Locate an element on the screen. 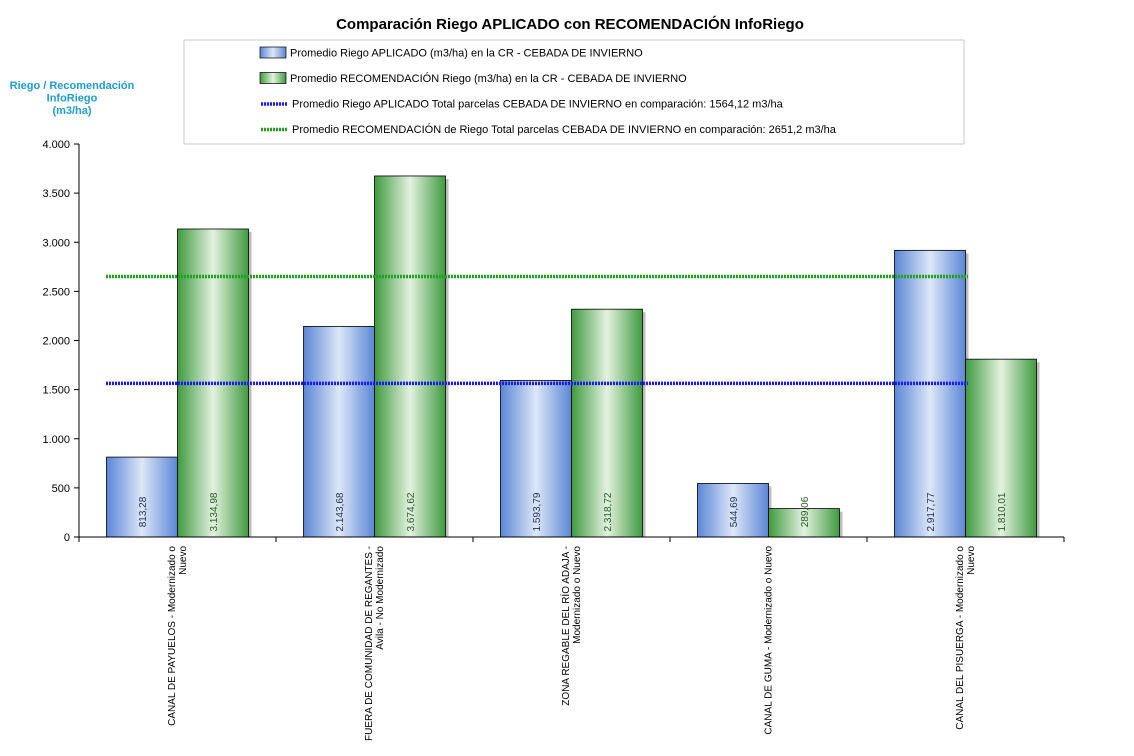 The image size is (1134, 756). data-label: 813,28 is located at coordinates (143, 511).